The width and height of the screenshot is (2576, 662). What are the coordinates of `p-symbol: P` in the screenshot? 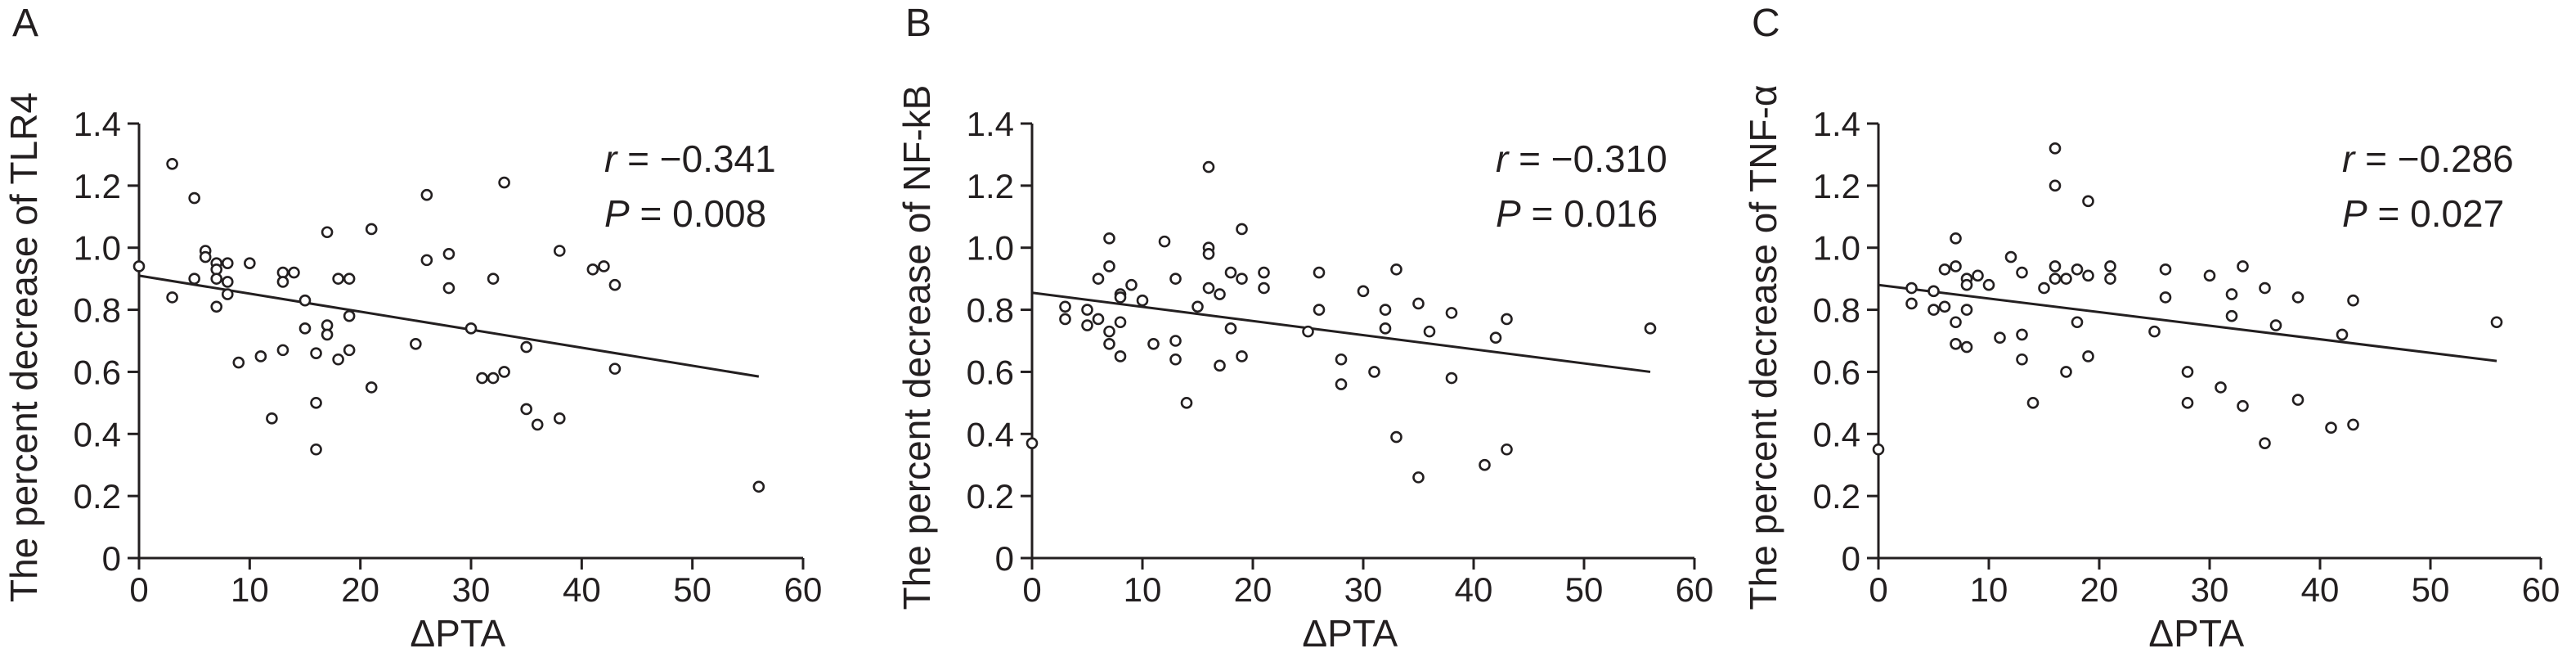 It's located at (617, 214).